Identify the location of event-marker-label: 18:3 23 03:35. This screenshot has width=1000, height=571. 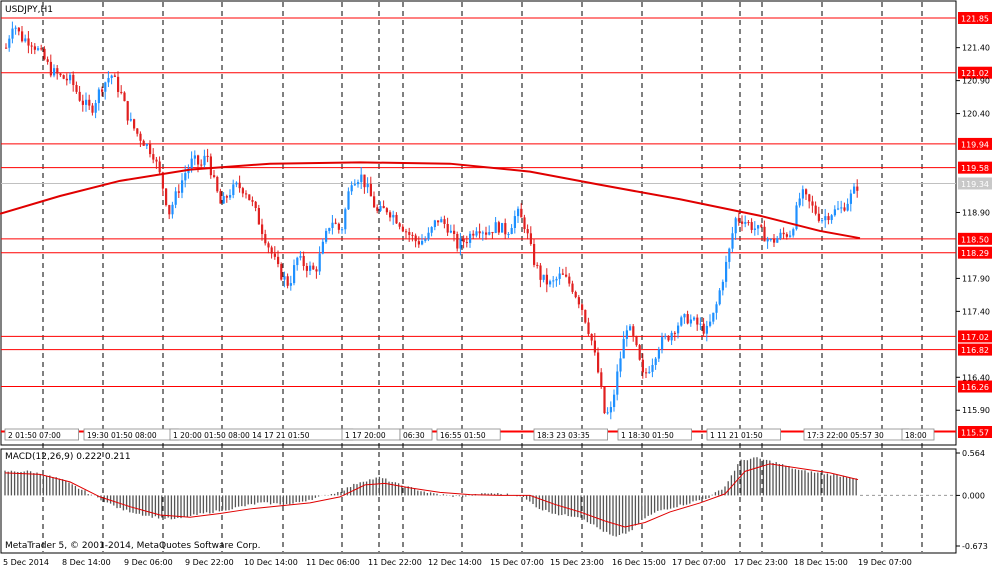
(563, 435).